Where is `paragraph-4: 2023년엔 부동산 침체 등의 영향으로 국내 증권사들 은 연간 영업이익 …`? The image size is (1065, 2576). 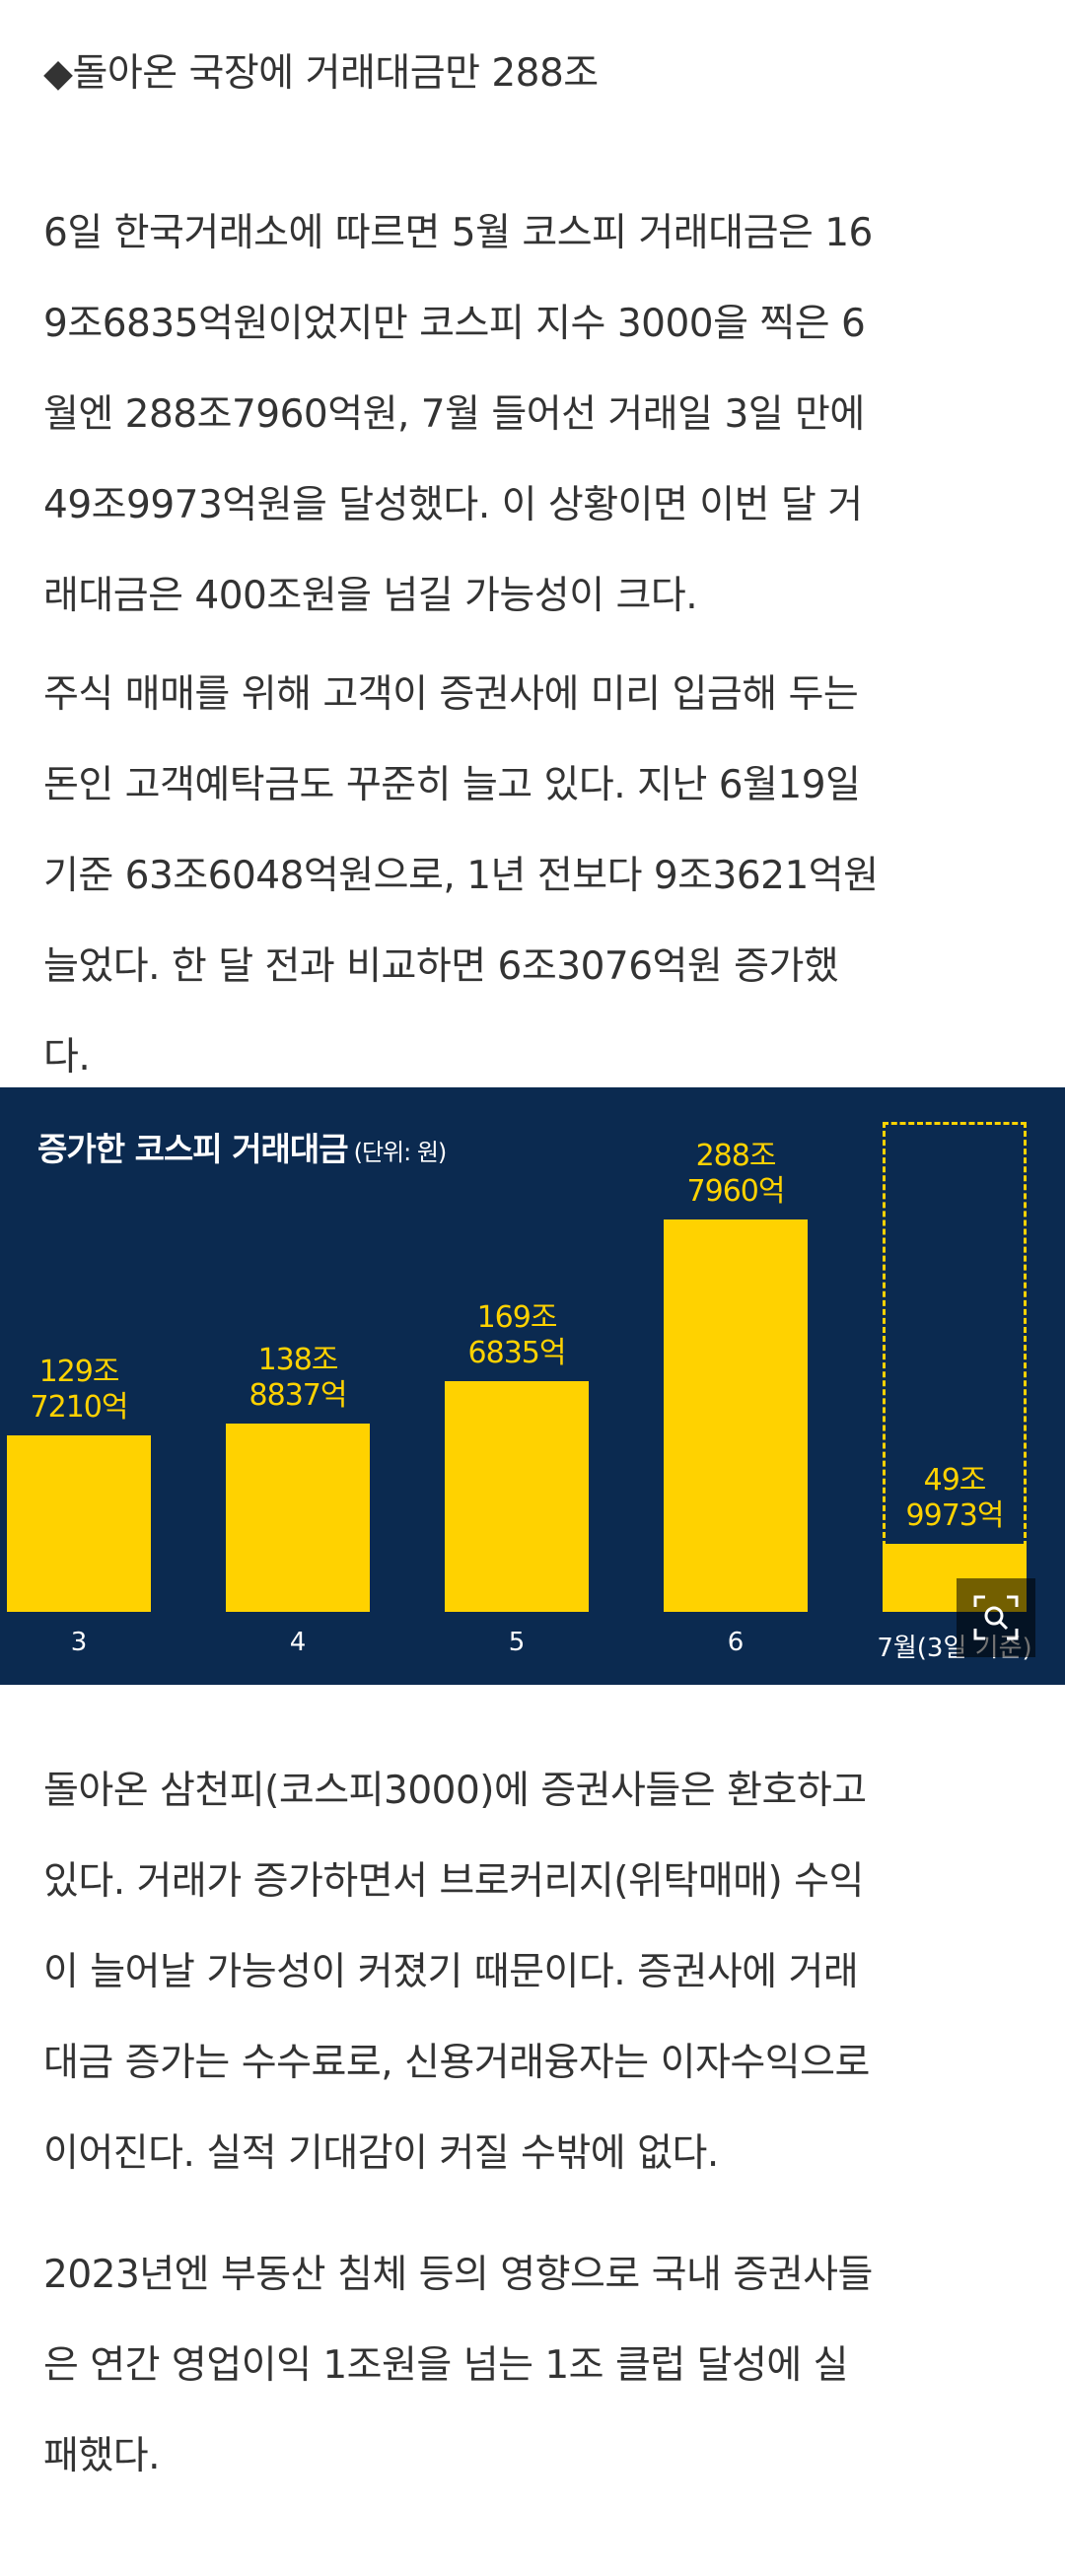
paragraph-4: 2023년엔 부동산 침체 등의 영향으로 국내 증권사들 은 연간 영업이익 … is located at coordinates (541, 2366).